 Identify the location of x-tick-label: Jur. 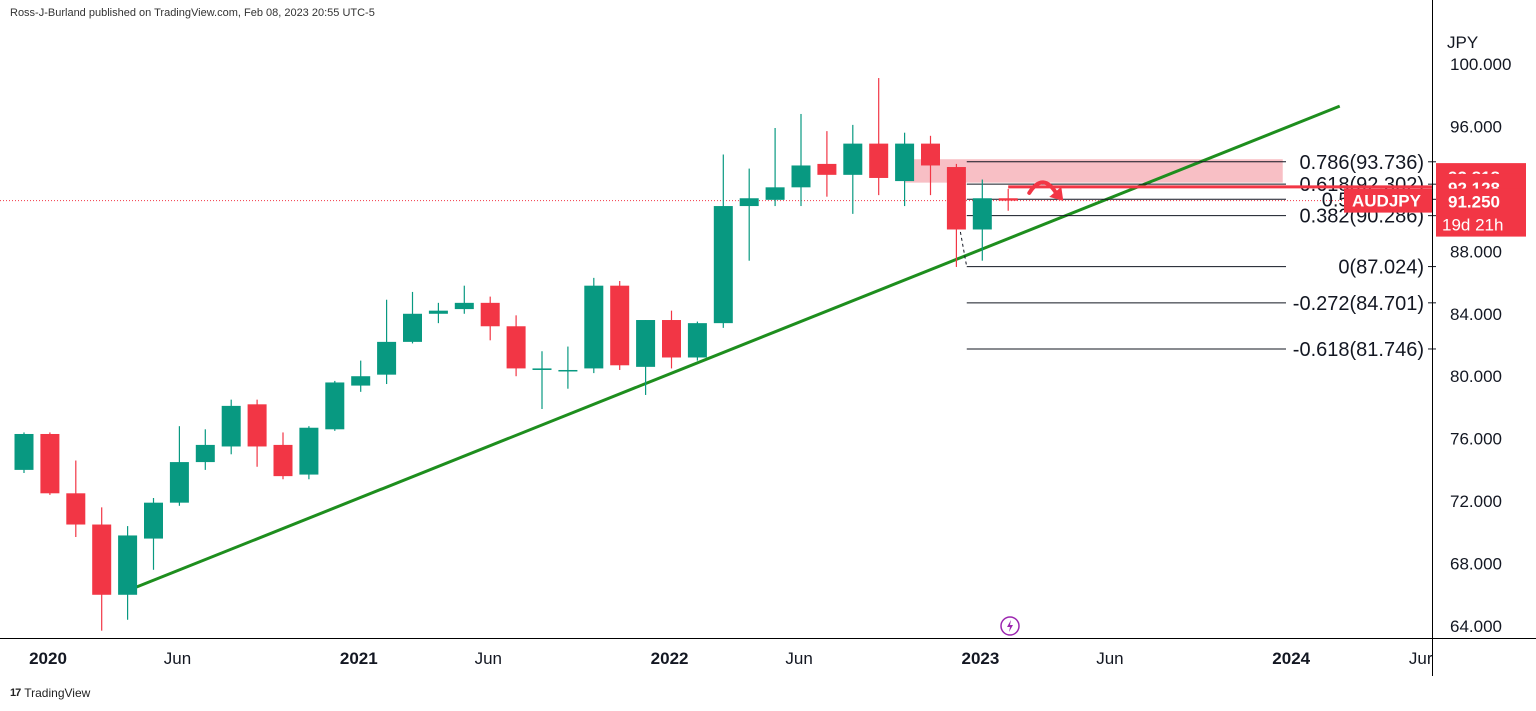
(1421, 658).